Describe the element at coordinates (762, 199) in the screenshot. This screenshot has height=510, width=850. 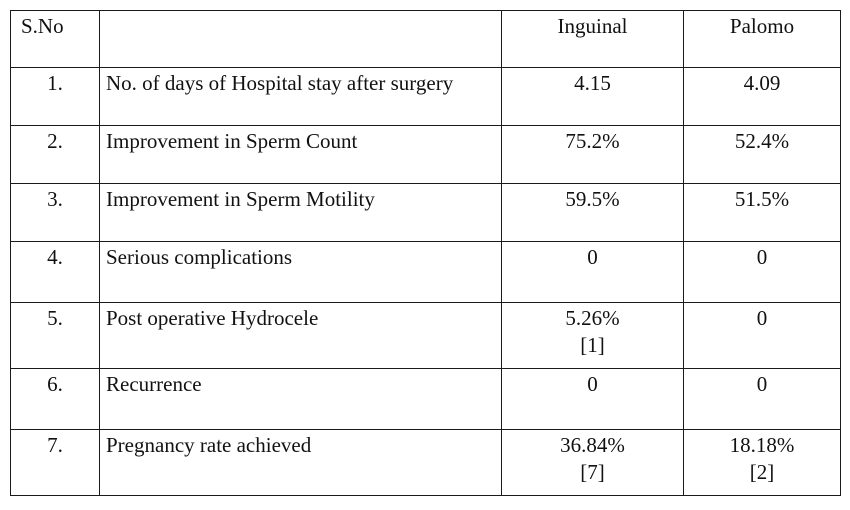
I see `palomo-value: 51.5%` at that location.